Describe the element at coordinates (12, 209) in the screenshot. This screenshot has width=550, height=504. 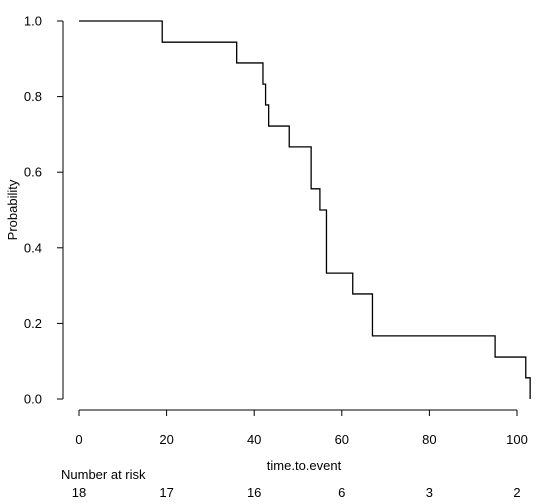
I see `y-axis-label: Probability` at that location.